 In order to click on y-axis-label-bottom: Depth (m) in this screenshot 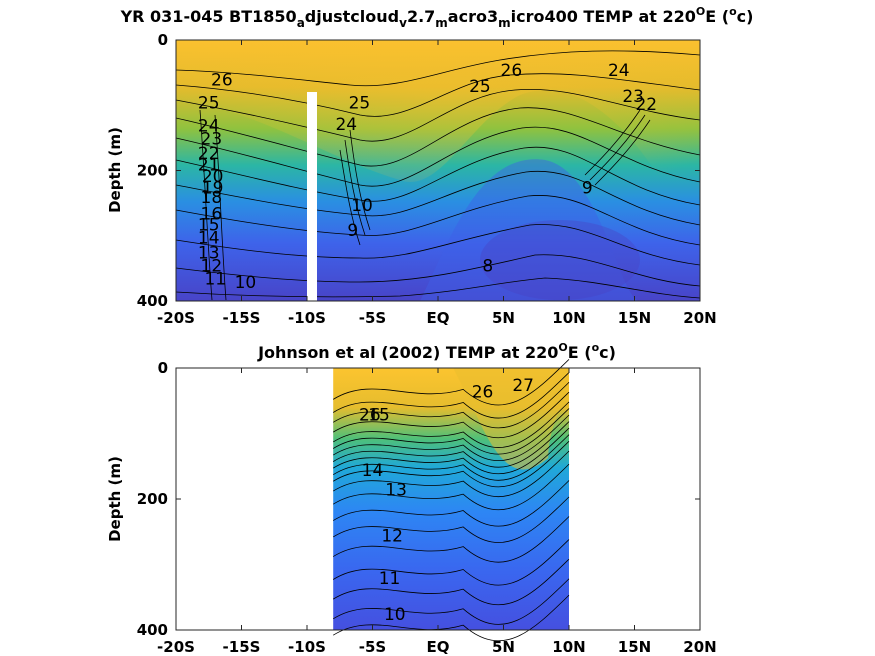, I will do `click(115, 499)`.